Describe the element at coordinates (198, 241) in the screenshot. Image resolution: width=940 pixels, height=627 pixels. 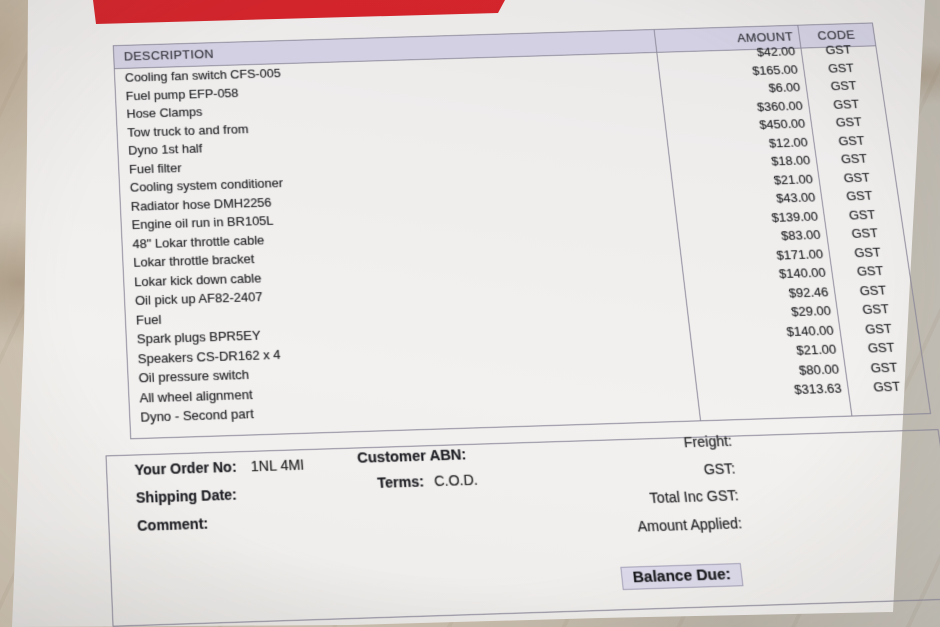
I see `description-text: 48" Lokar throttle cable` at that location.